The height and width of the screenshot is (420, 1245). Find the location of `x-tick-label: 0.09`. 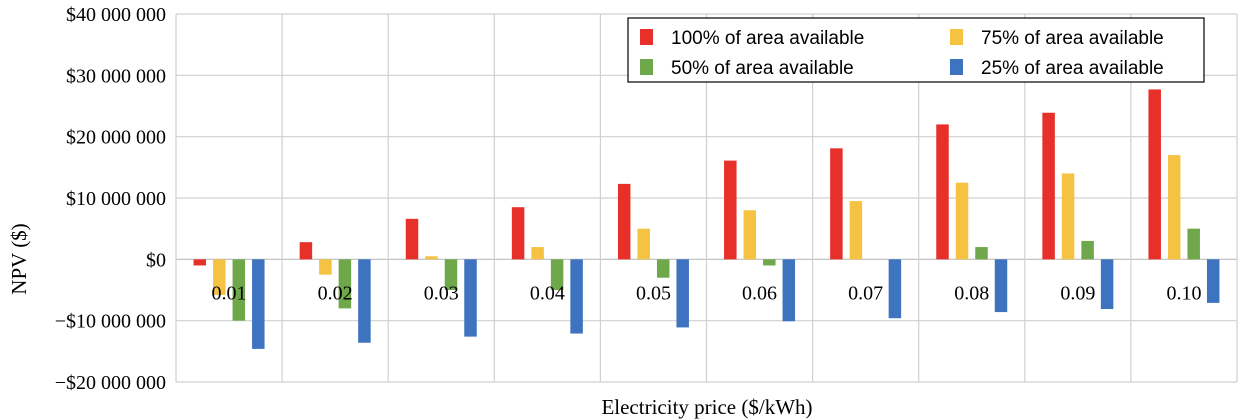

x-tick-label: 0.09 is located at coordinates (1077, 293).